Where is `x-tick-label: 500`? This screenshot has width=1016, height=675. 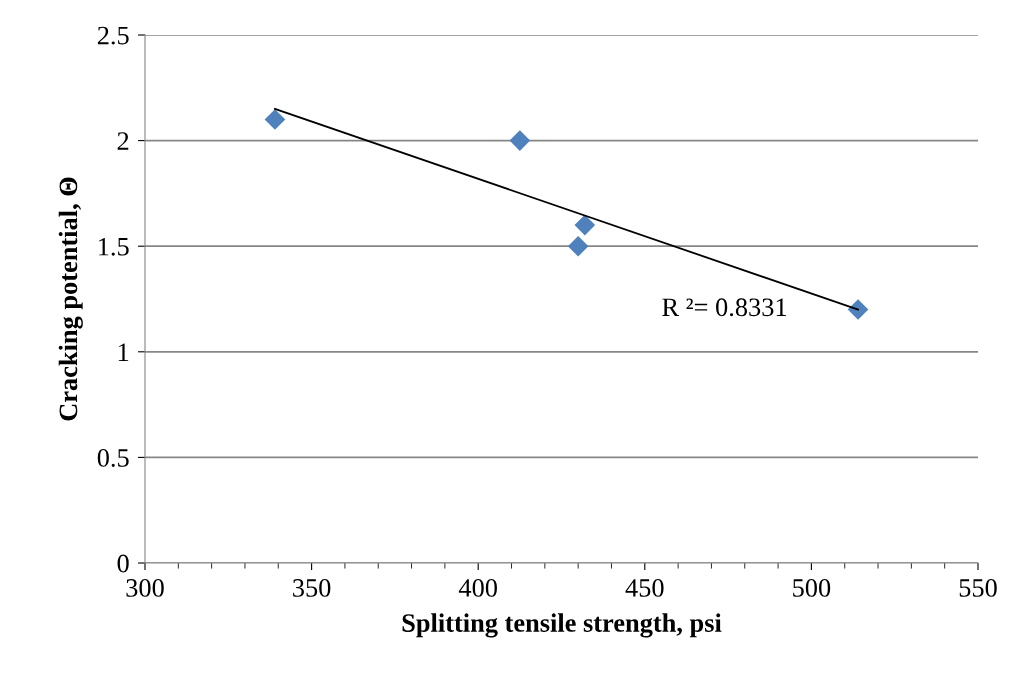 x-tick-label: 500 is located at coordinates (812, 588).